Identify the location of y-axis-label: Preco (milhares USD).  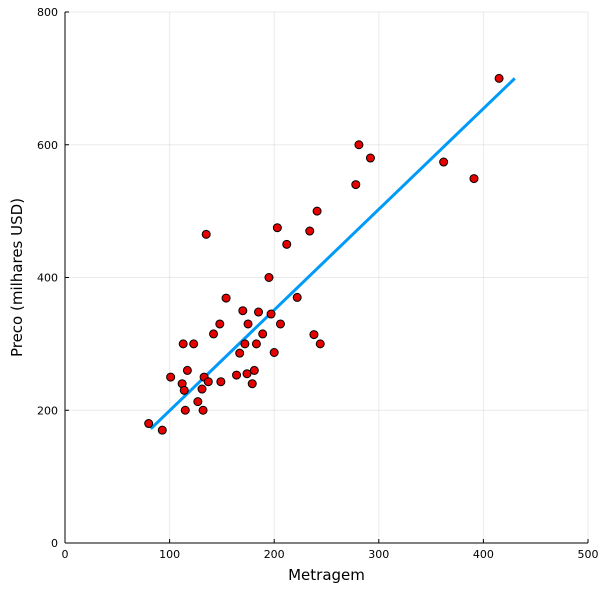
(17, 277).